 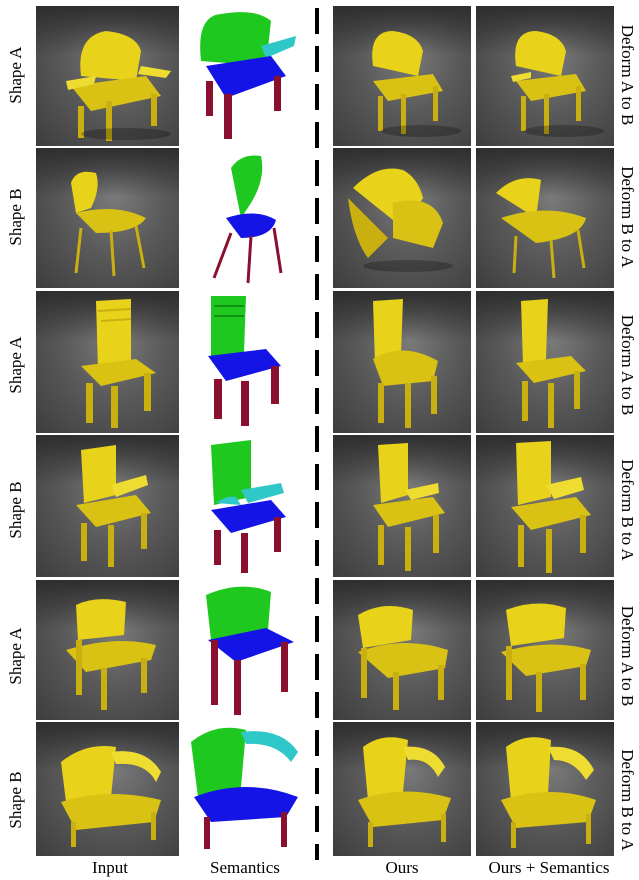 What do you see at coordinates (402, 867) in the screenshot?
I see `column-label-ours: Ours` at bounding box center [402, 867].